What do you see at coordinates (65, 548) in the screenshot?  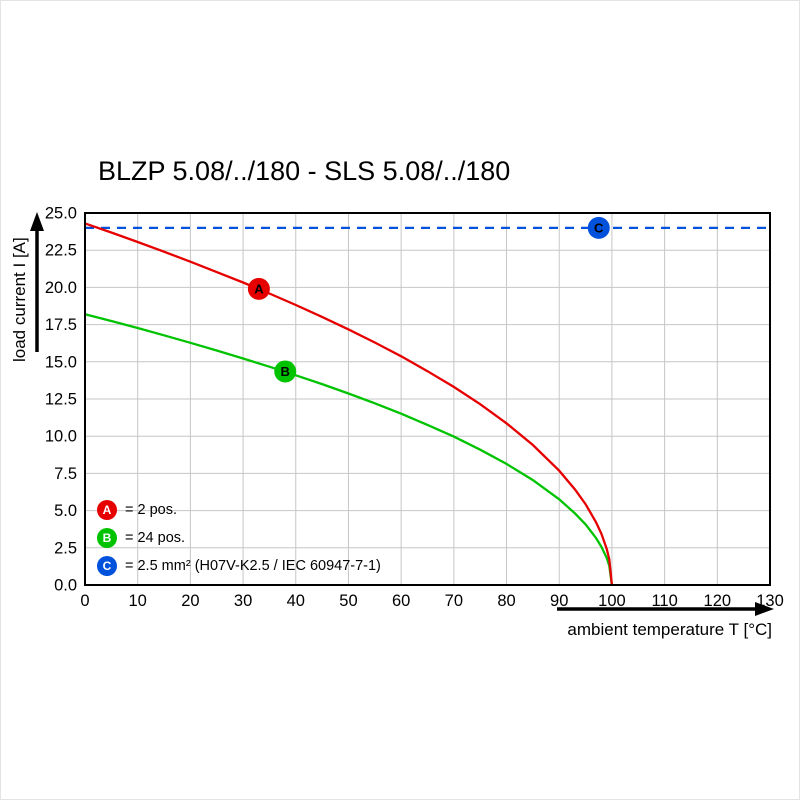 I see `y-tick-label: 2.5` at bounding box center [65, 548].